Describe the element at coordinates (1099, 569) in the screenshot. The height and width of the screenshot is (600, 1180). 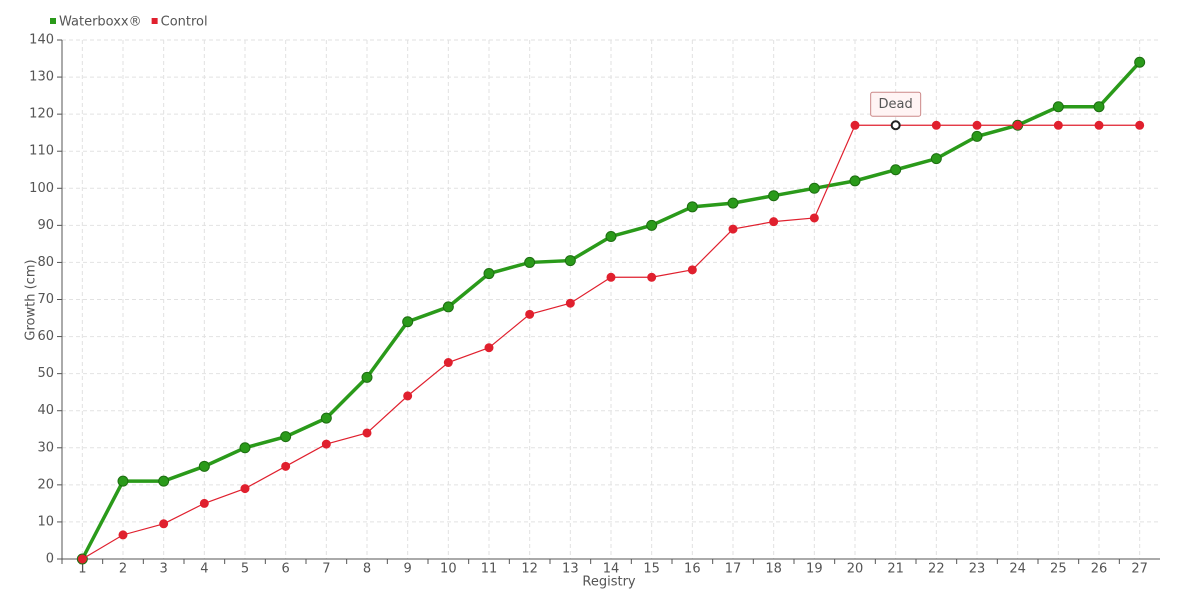
I see `x-tick-label: 26` at that location.